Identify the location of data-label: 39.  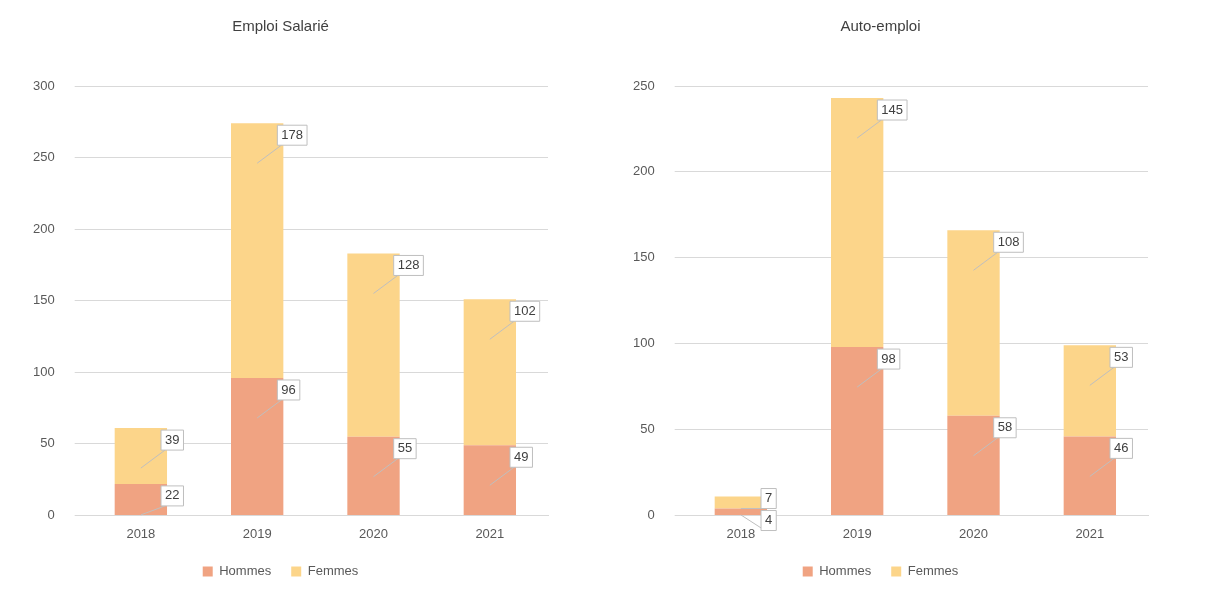
(172, 439).